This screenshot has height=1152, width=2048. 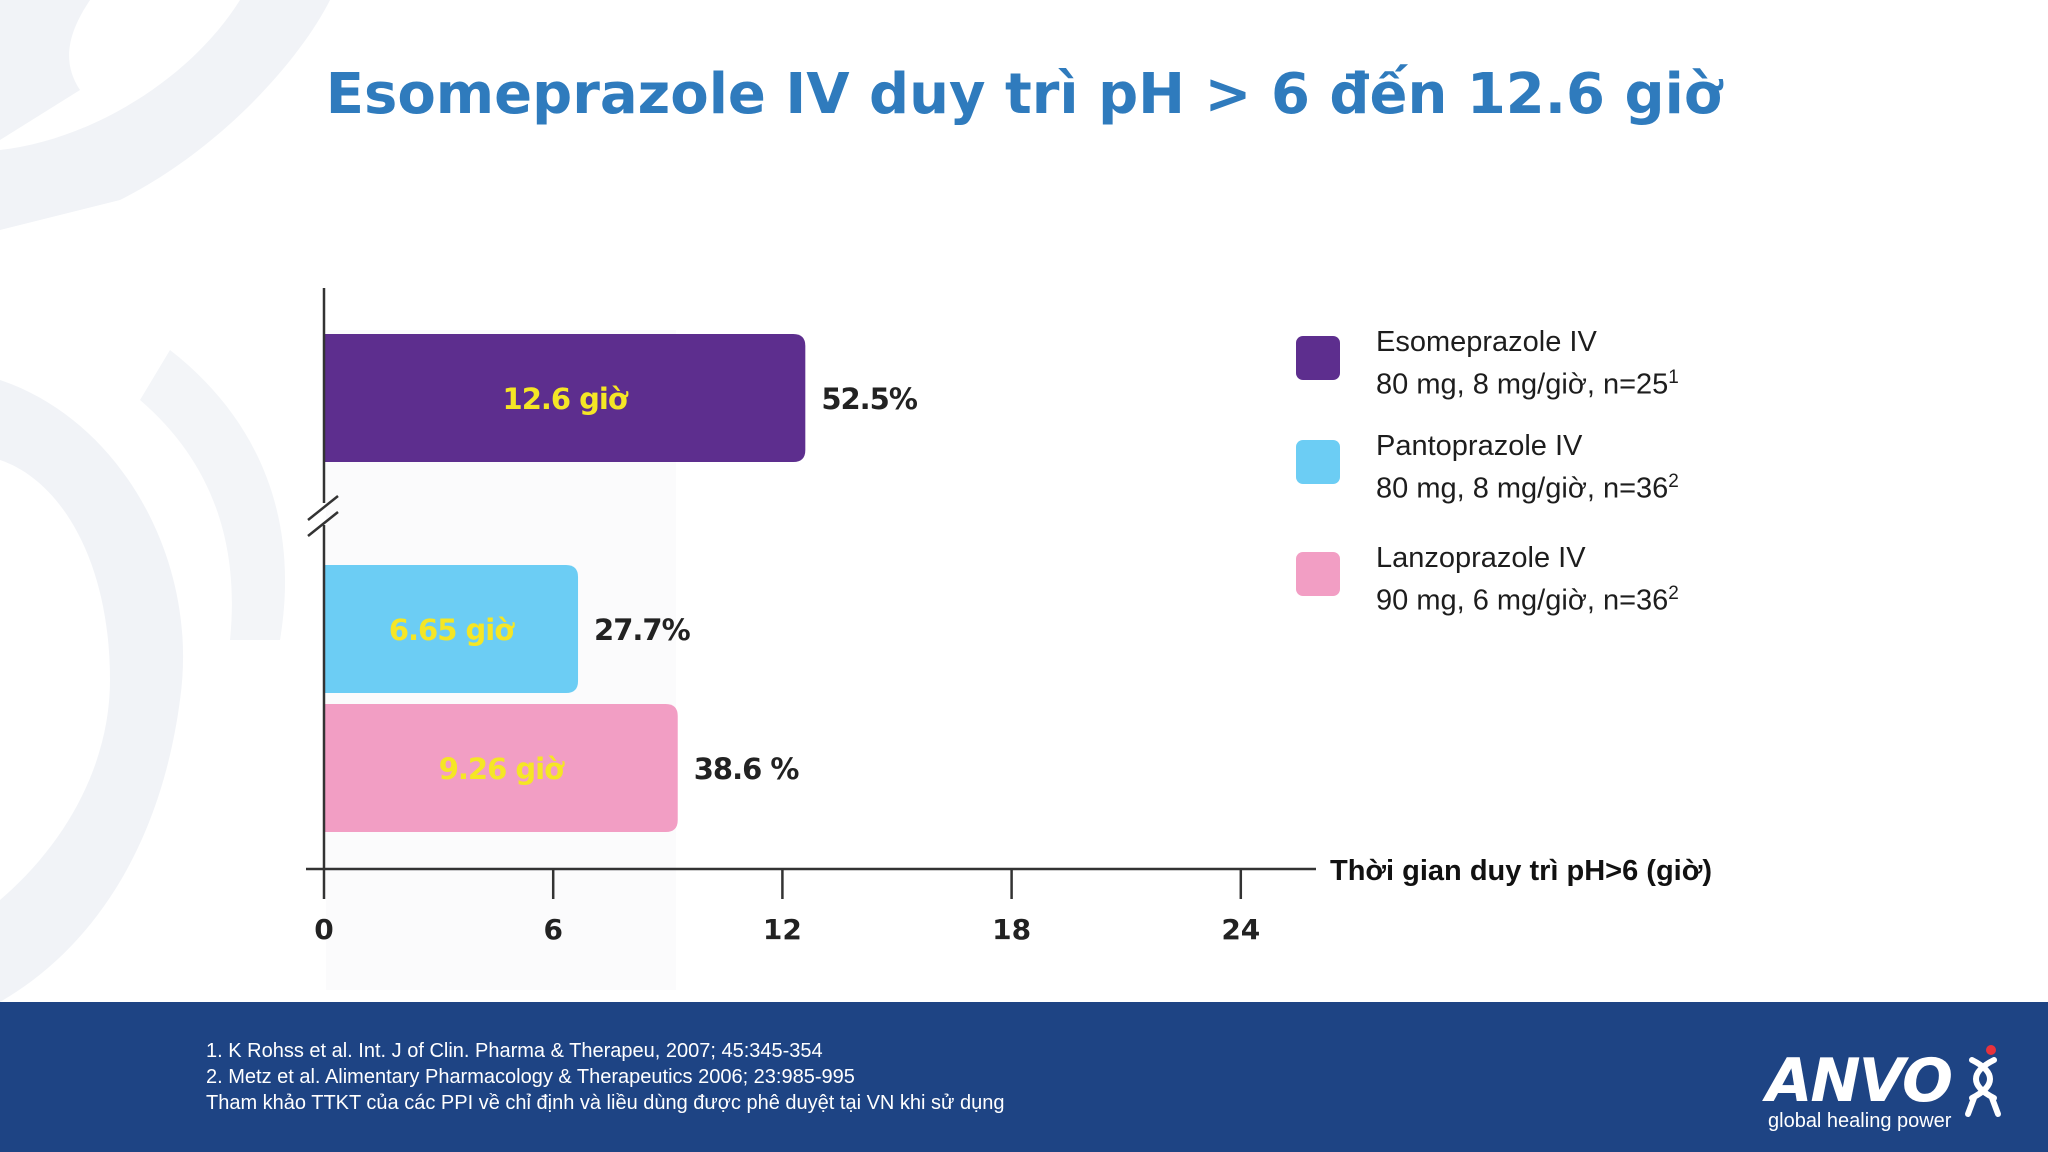 What do you see at coordinates (1859, 1081) in the screenshot?
I see `brand-logo-text: ANVO` at bounding box center [1859, 1081].